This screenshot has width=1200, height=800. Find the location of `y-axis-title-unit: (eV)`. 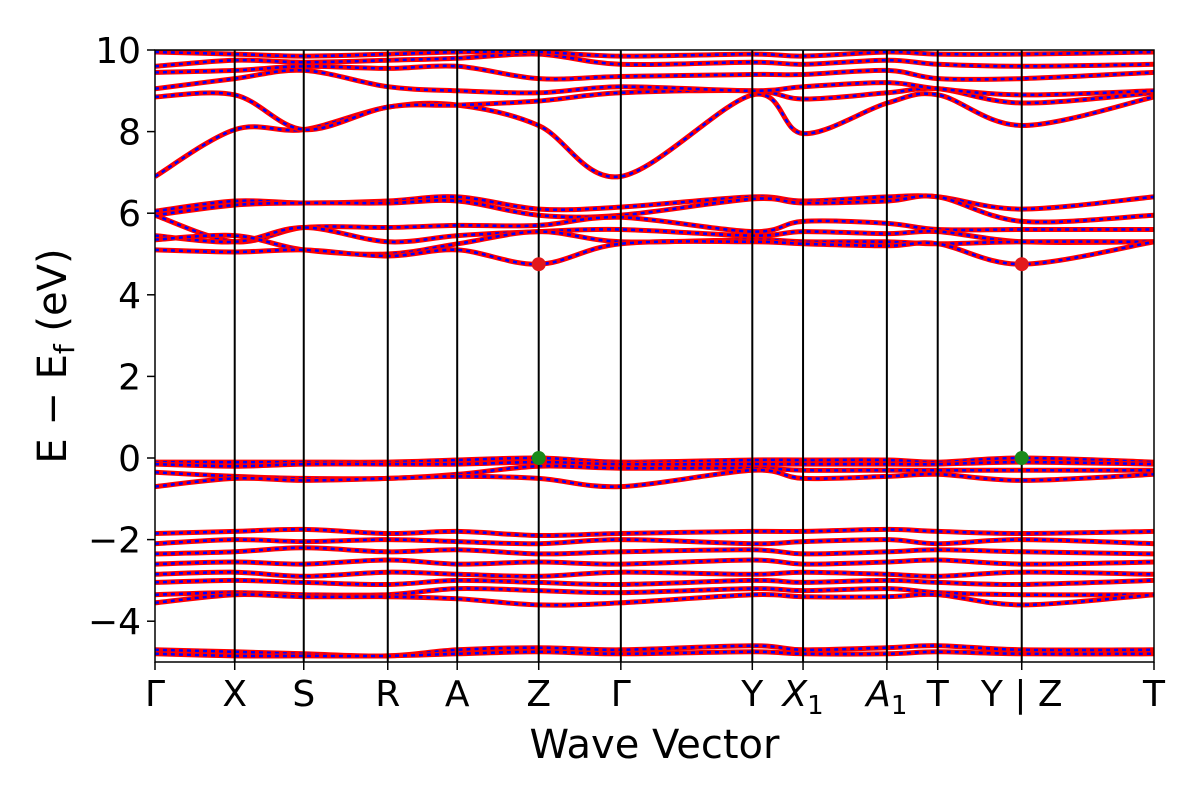

y-axis-title-unit: (eV) is located at coordinates (53, 296).